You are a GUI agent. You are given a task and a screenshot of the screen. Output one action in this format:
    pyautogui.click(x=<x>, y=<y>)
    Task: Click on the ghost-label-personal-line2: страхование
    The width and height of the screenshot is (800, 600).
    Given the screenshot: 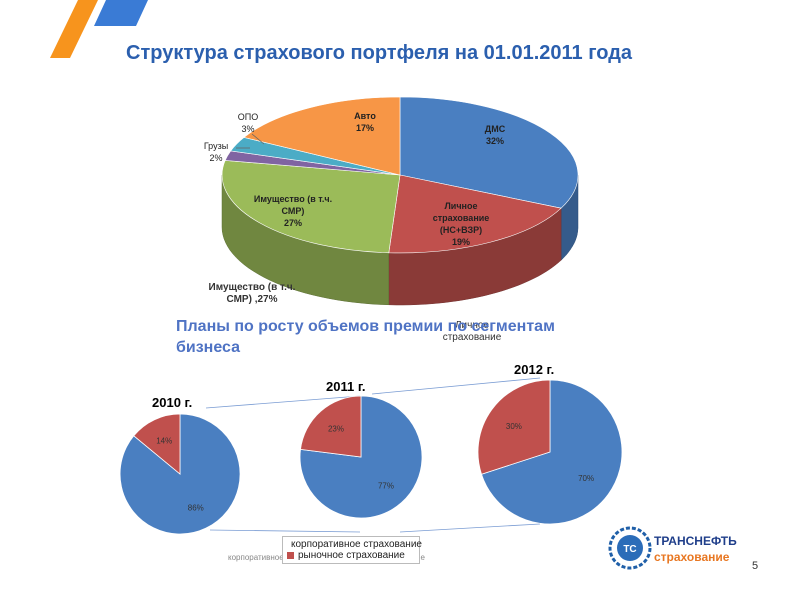 What is the action you would take?
    pyautogui.click(x=472, y=337)
    